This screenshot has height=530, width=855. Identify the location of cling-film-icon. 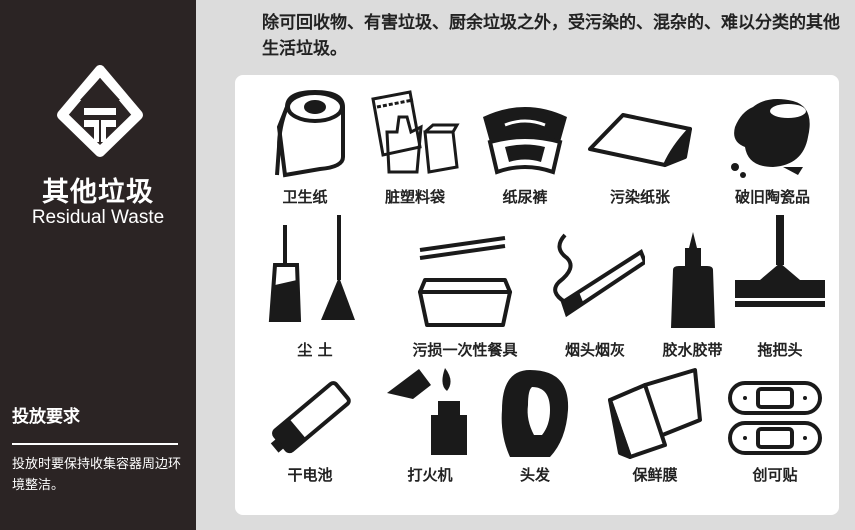
(655, 413).